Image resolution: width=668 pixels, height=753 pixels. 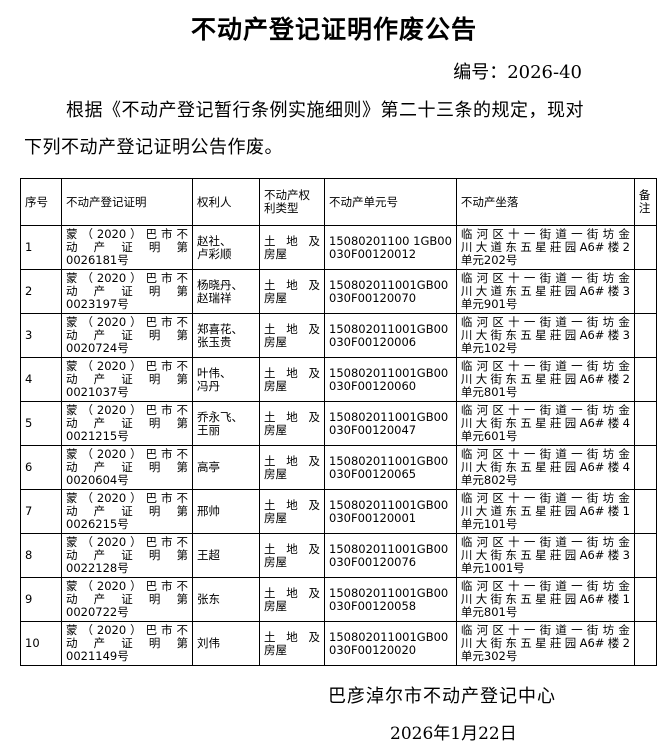 What do you see at coordinates (390, 247) in the screenshot?
I see `cell-unit: 15080201100 1GB00 030F00120012` at bounding box center [390, 247].